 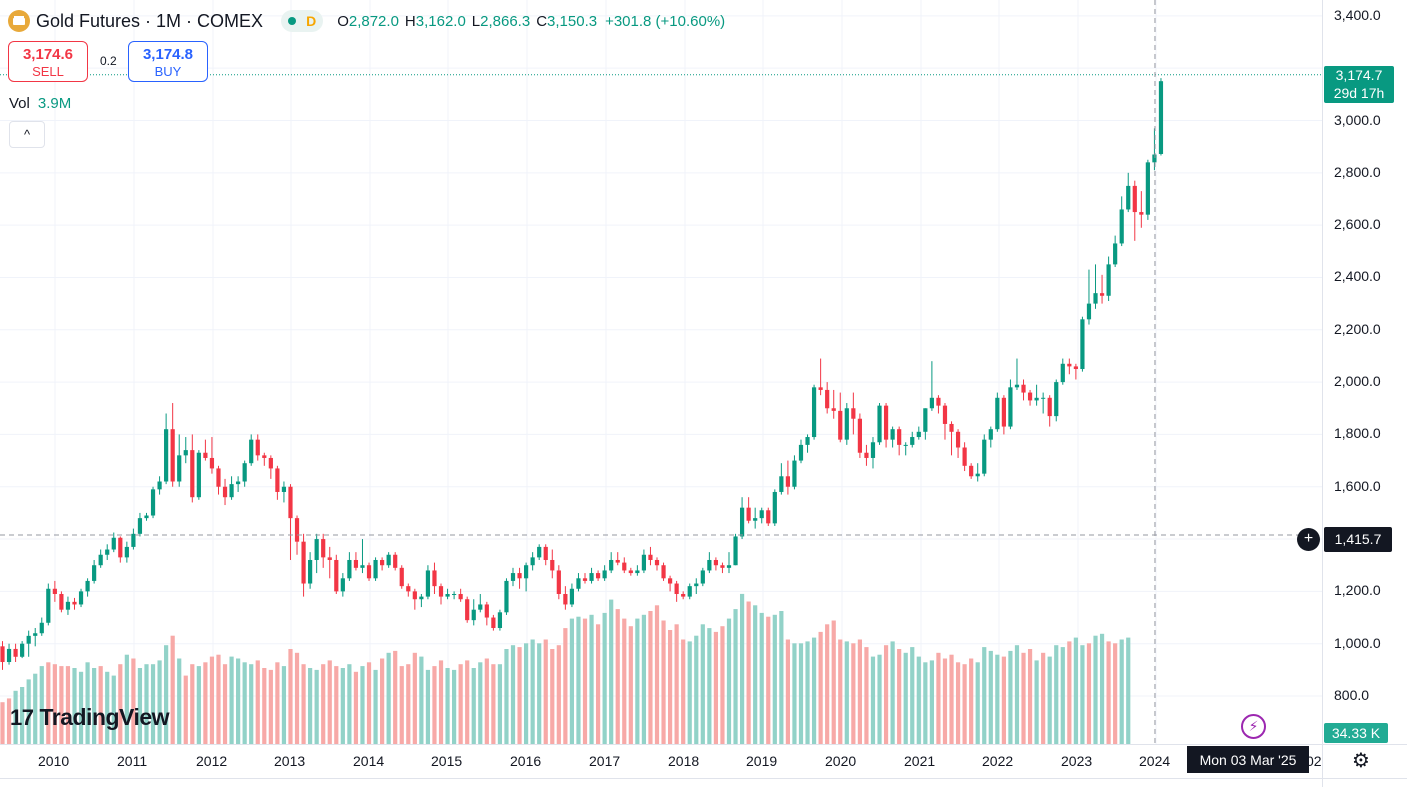 What do you see at coordinates (1358, 539) in the screenshot?
I see `crosshair-price-tag: 1,415.7` at bounding box center [1358, 539].